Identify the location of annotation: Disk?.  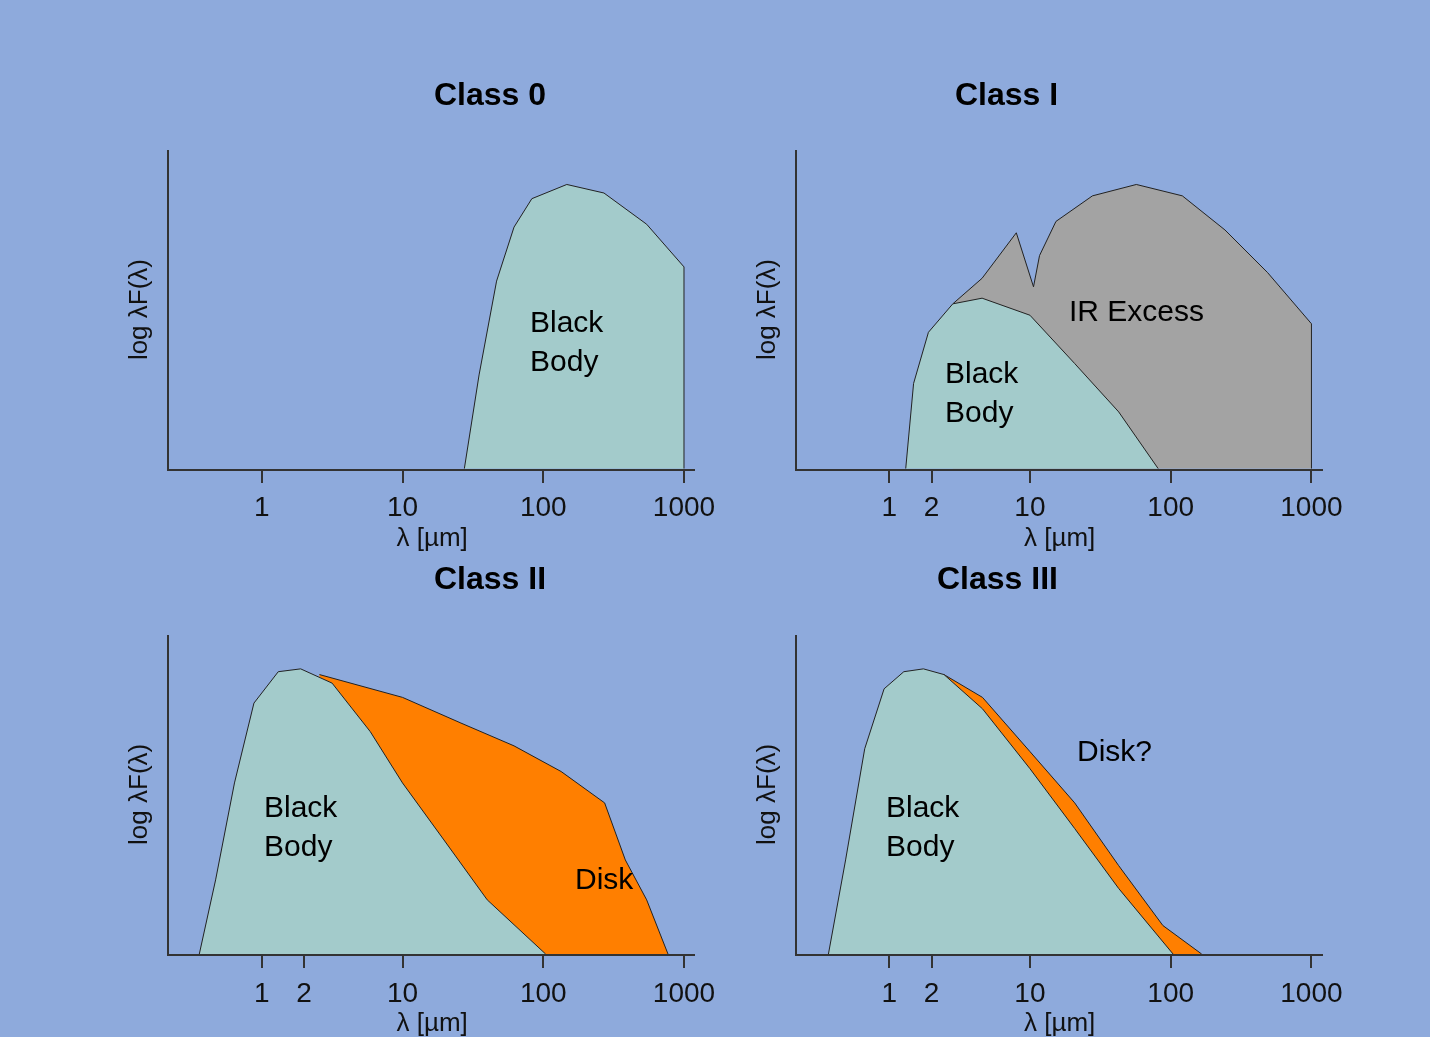
(1115, 750).